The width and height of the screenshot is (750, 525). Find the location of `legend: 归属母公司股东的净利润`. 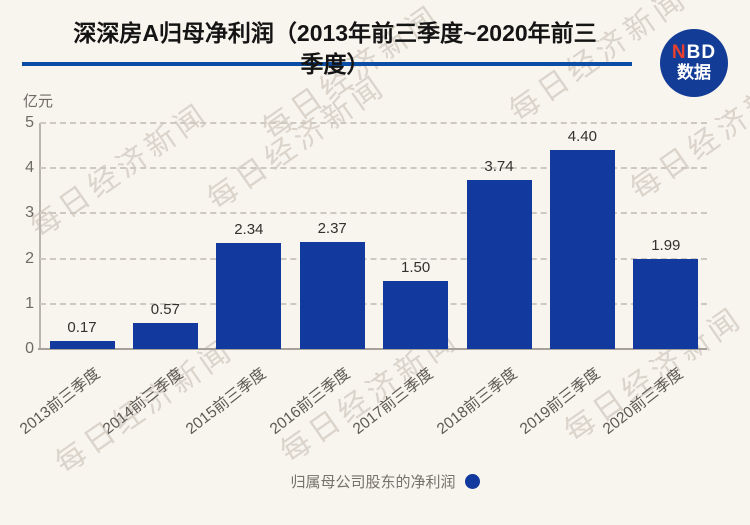

legend: 归属母公司股东的净利润 is located at coordinates (375, 481).